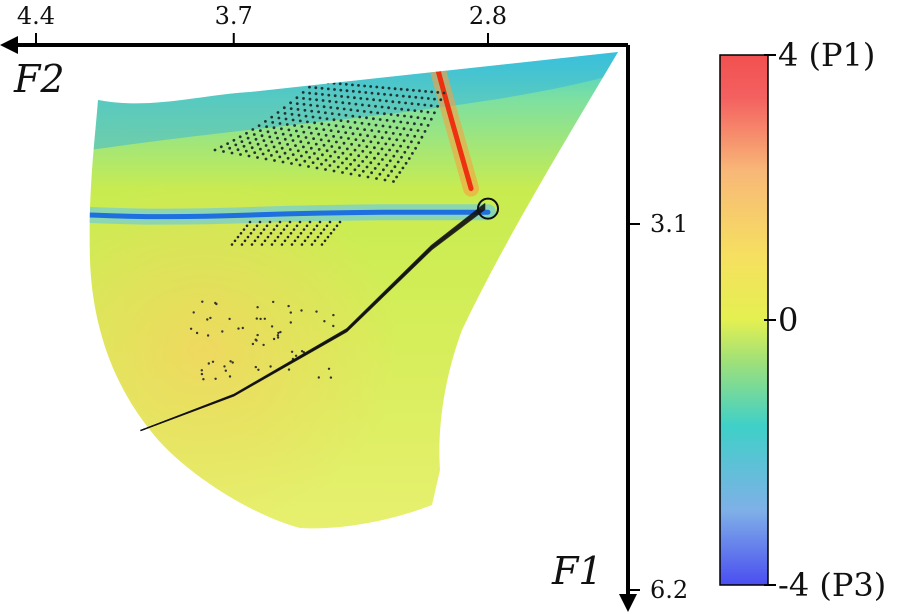 The image size is (913, 614). What do you see at coordinates (290, 214) in the screenshot?
I see `trough-line` at bounding box center [290, 214].